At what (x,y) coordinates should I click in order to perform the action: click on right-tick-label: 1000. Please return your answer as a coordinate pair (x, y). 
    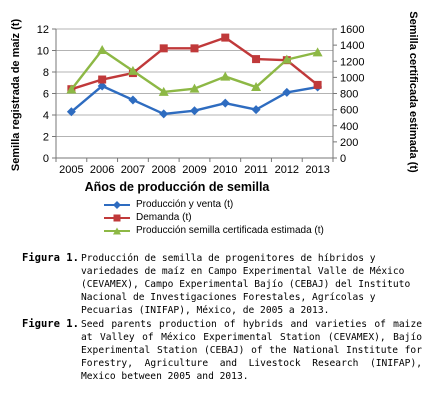
    Looking at the image, I should click on (352, 78).